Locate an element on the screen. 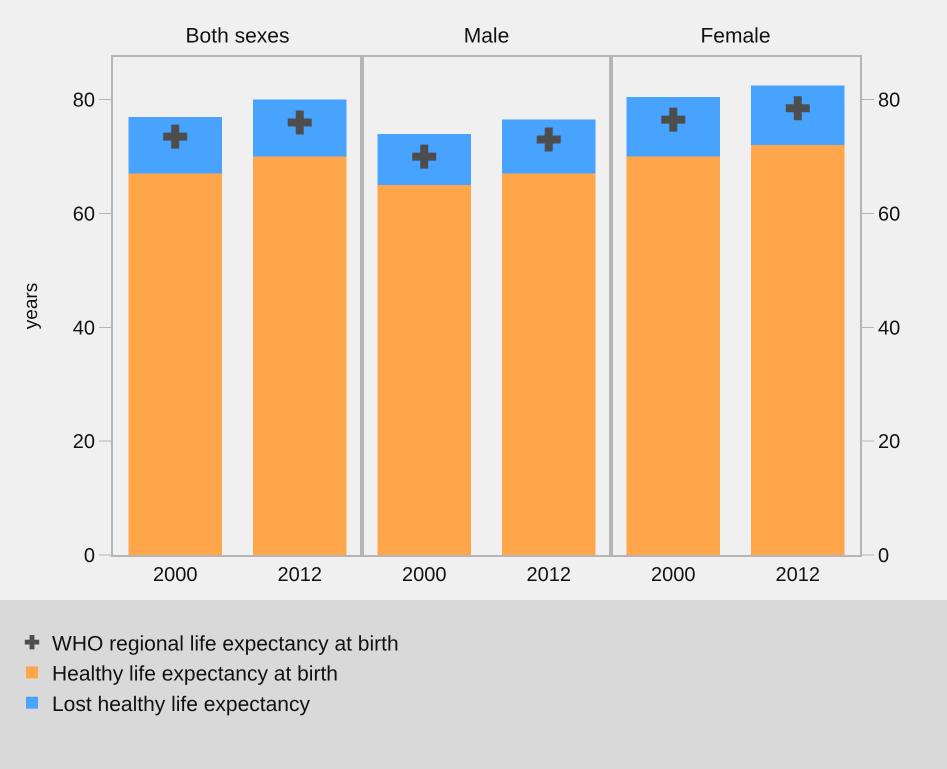  y-tick-label: 80 is located at coordinates (83, 101).